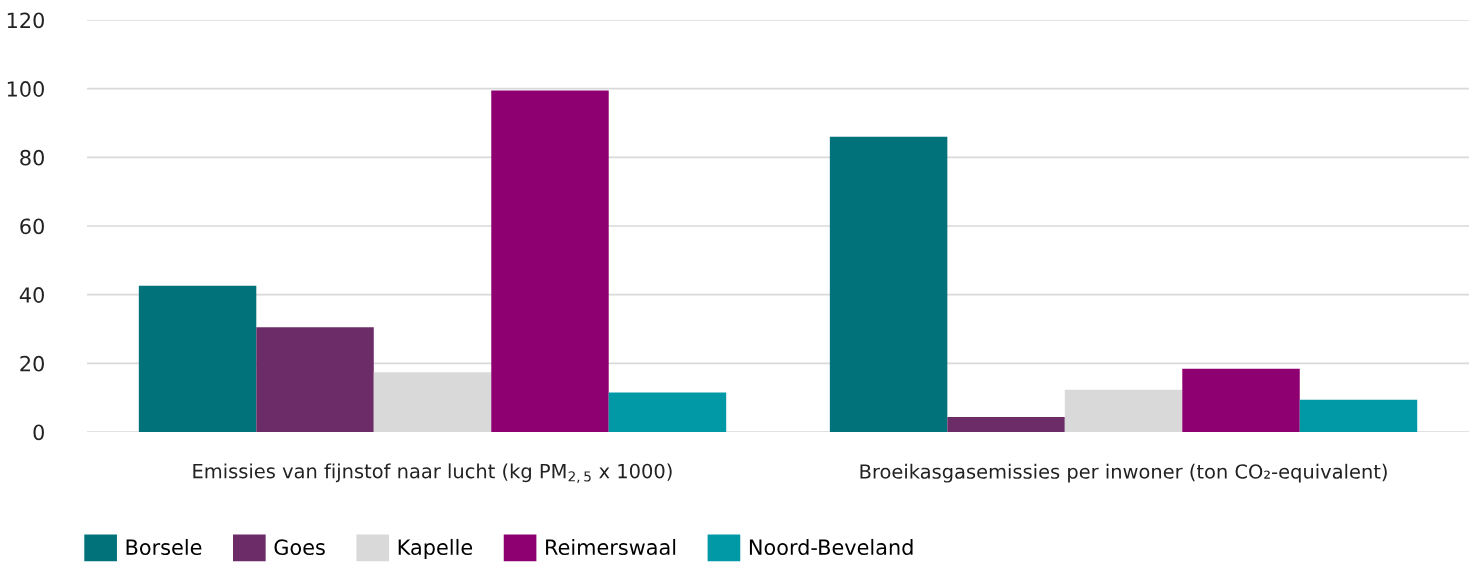 This screenshot has width=1472, height=568. Describe the element at coordinates (164, 547) in the screenshot. I see `legend-label: Borsele` at that location.